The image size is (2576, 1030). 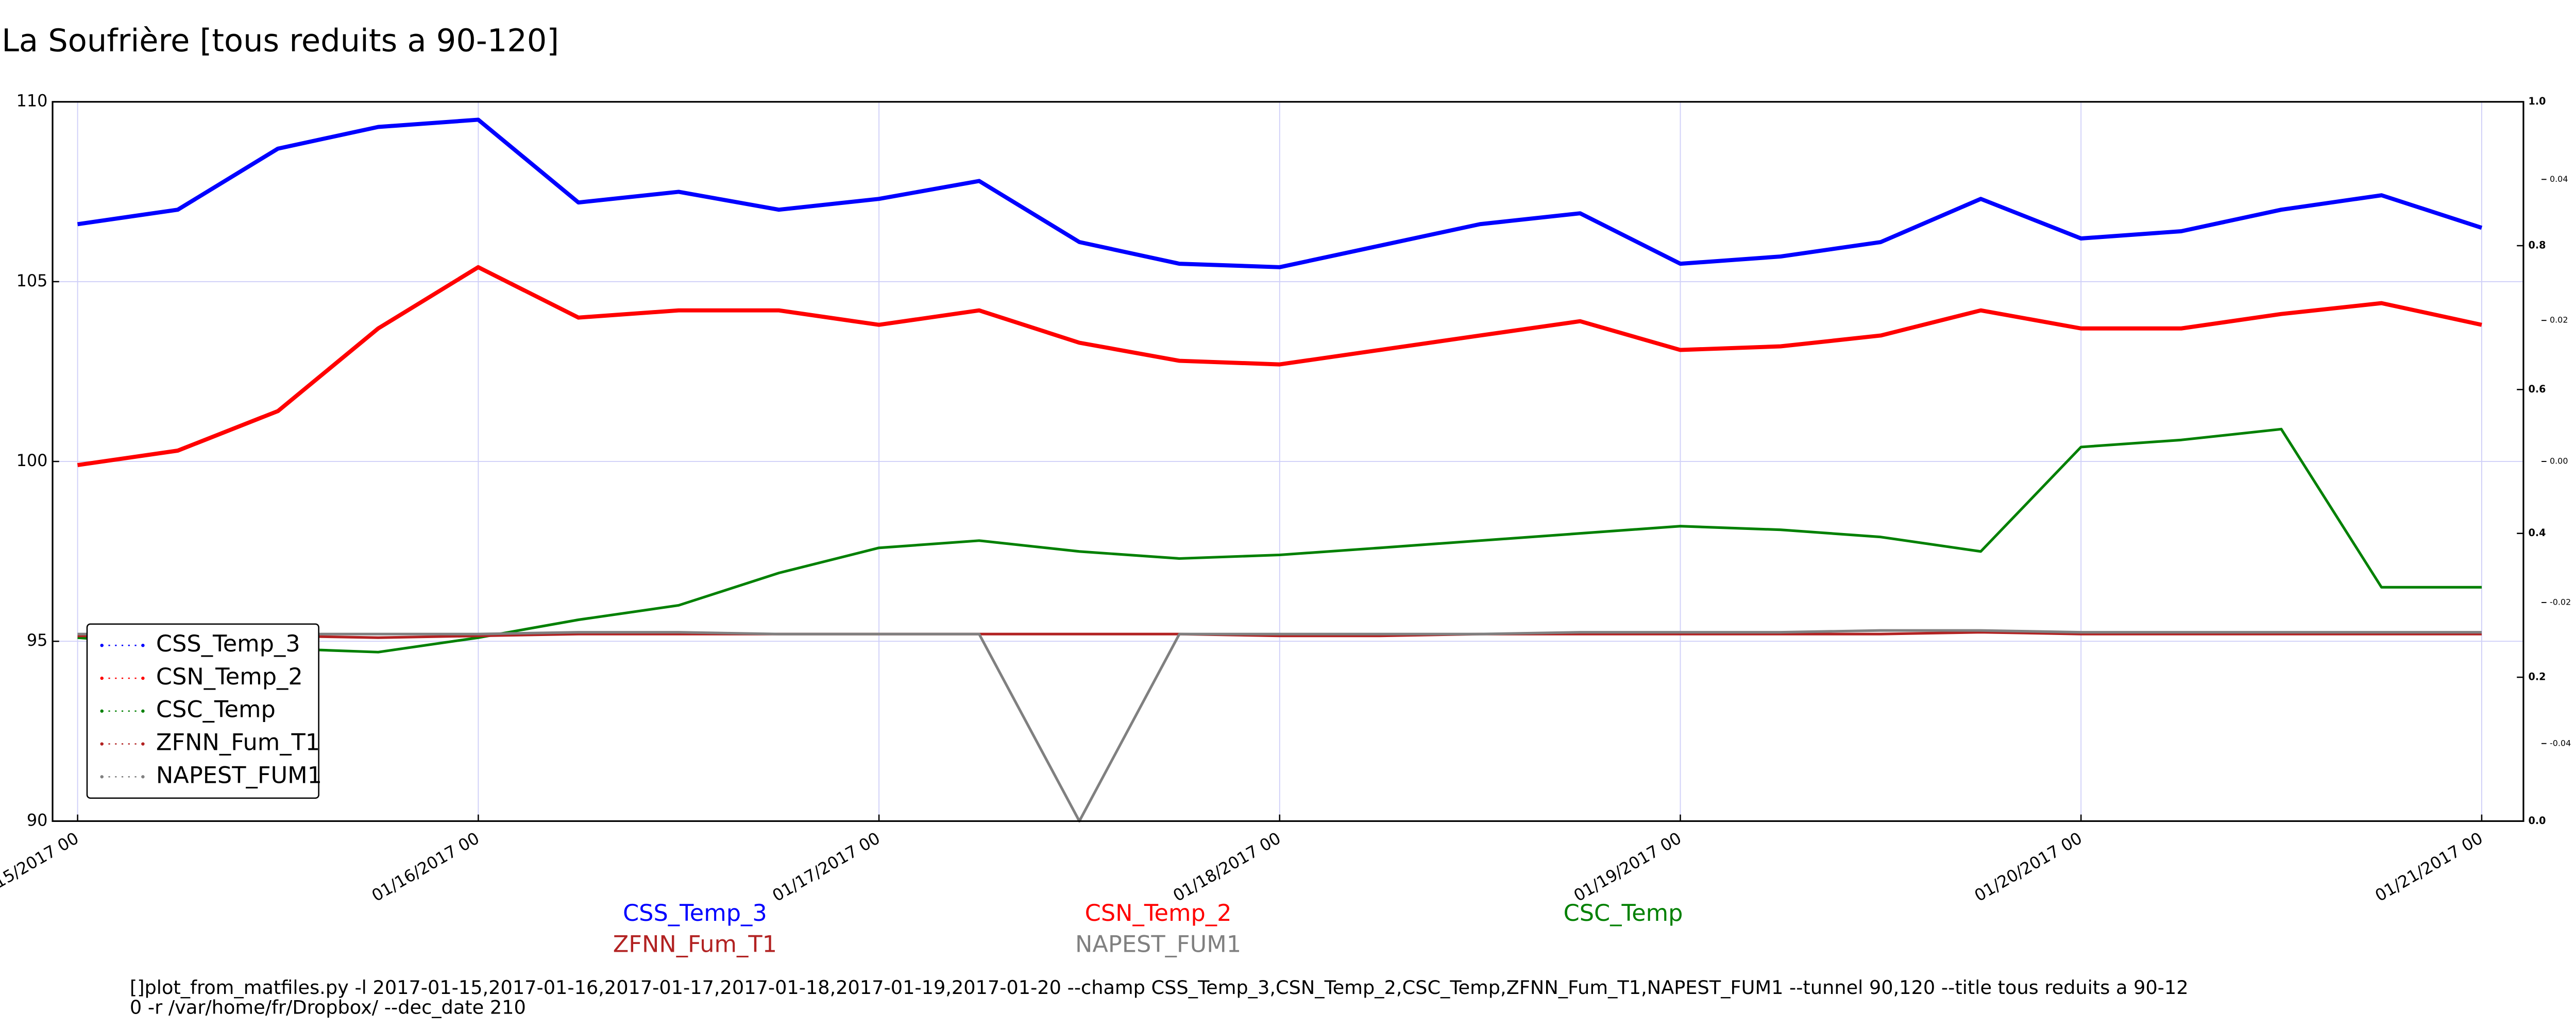 I want to click on series-caption: CSC_Temp, so click(x=1623, y=913).